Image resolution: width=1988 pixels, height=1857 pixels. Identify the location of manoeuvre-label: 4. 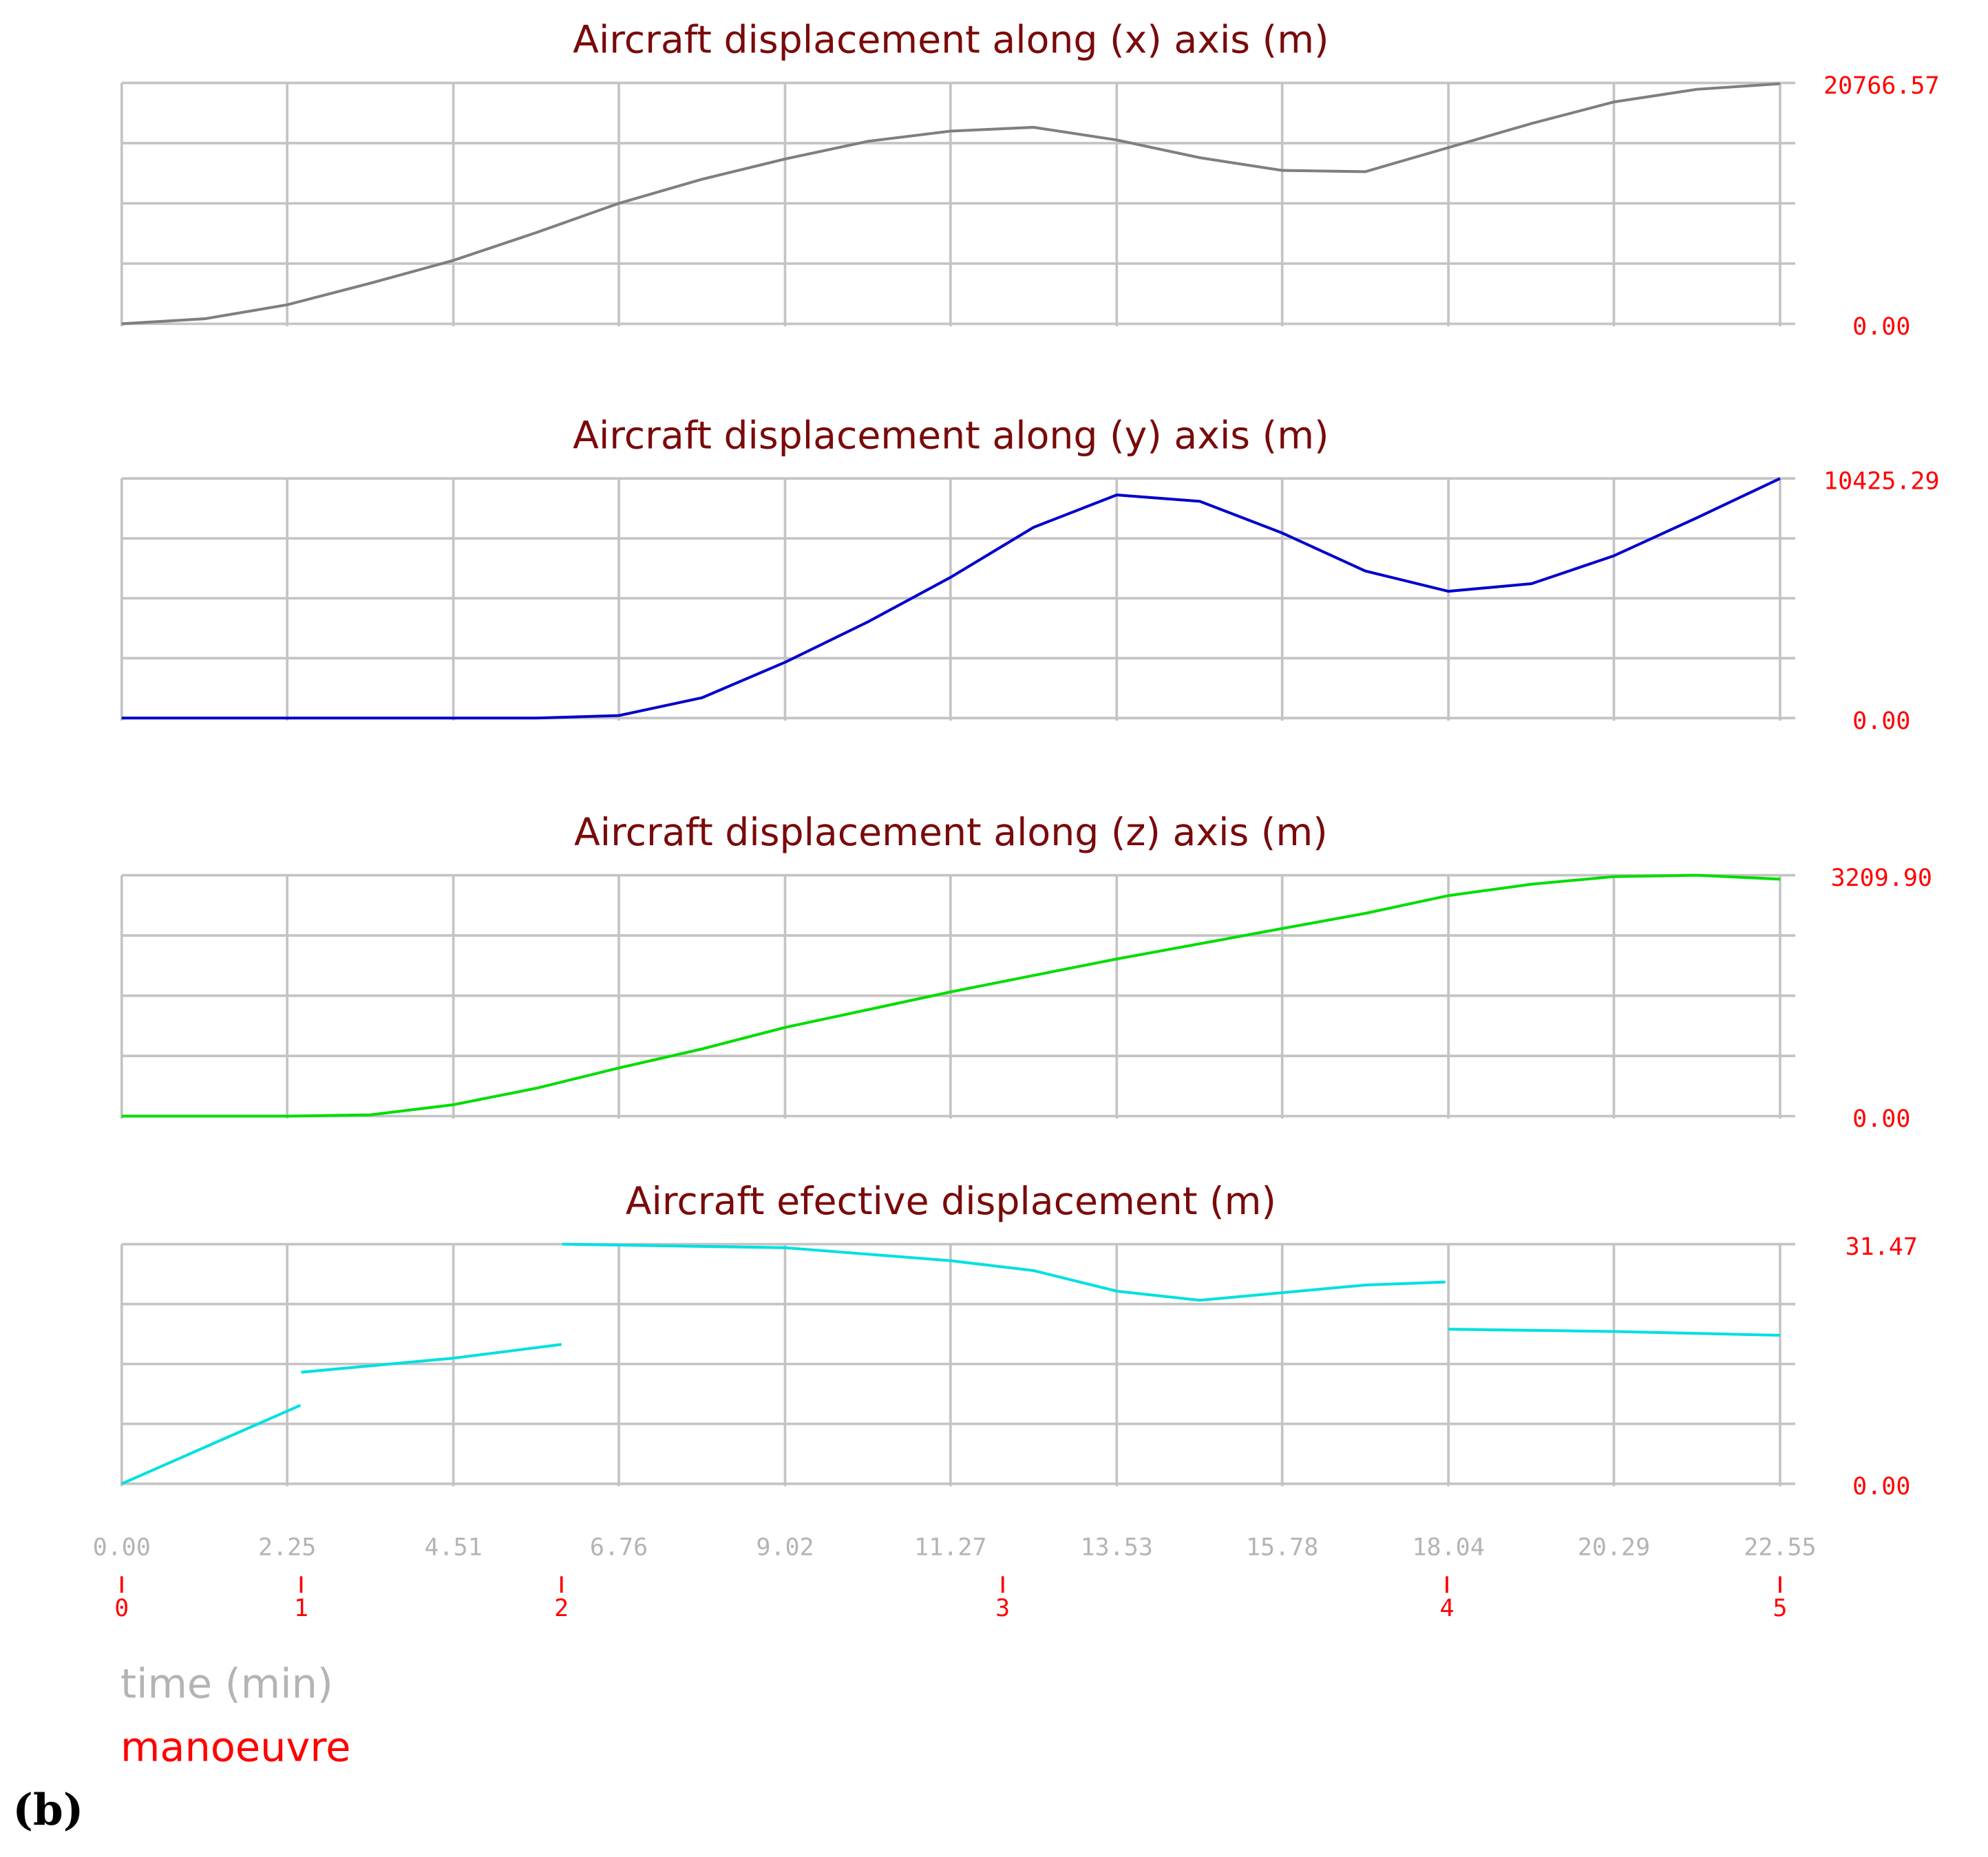
(1446, 1608).